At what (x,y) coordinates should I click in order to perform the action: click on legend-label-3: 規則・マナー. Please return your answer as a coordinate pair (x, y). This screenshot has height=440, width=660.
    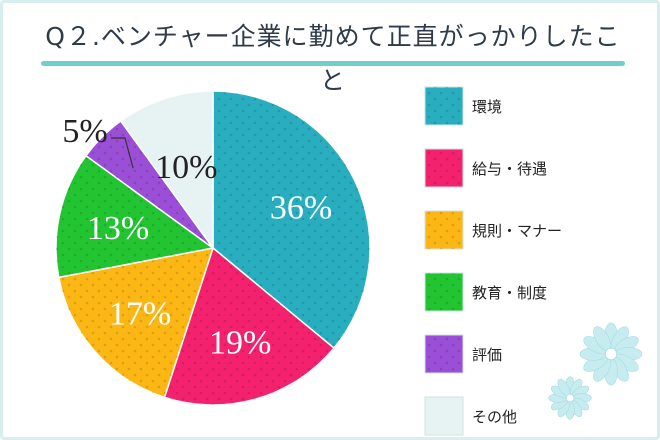
    Looking at the image, I should click on (517, 231).